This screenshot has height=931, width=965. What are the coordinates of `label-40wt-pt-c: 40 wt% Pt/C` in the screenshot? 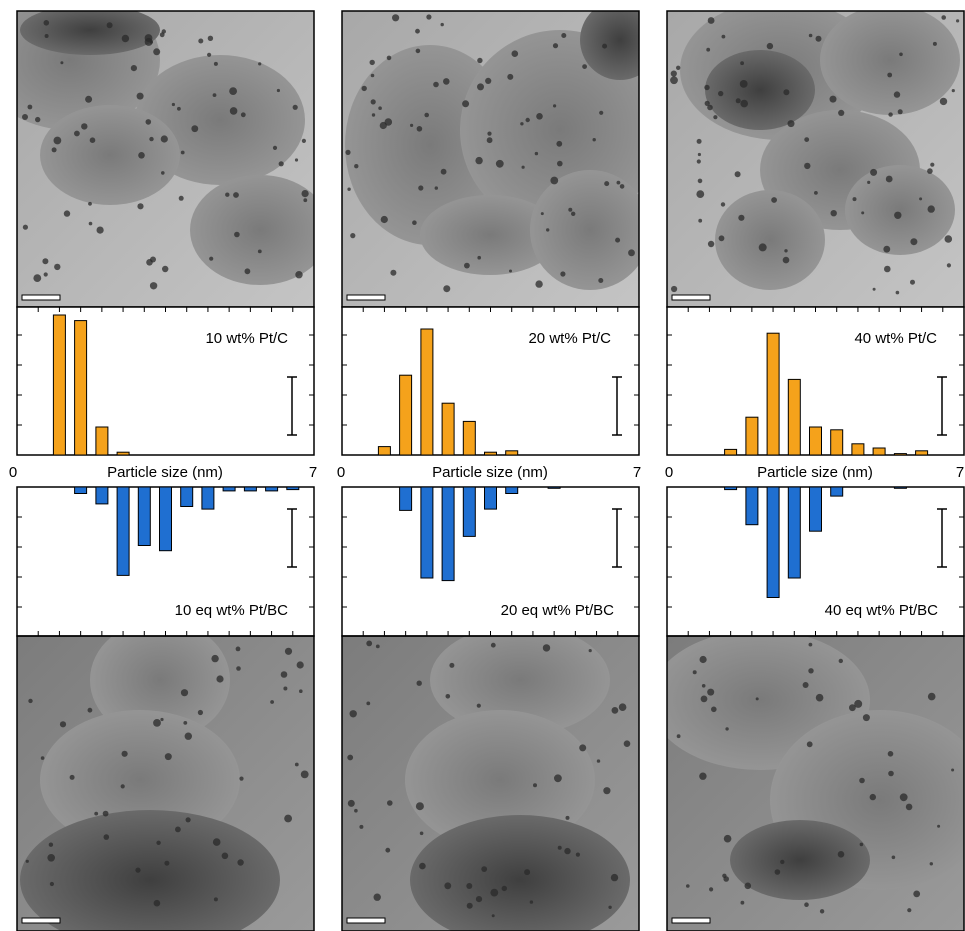 It's located at (895, 338).